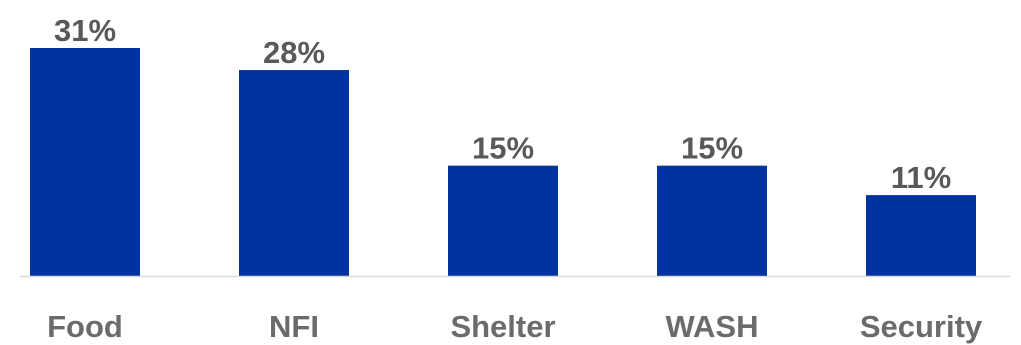 The width and height of the screenshot is (1021, 345). Describe the element at coordinates (712, 220) in the screenshot. I see `bar-wash` at that location.